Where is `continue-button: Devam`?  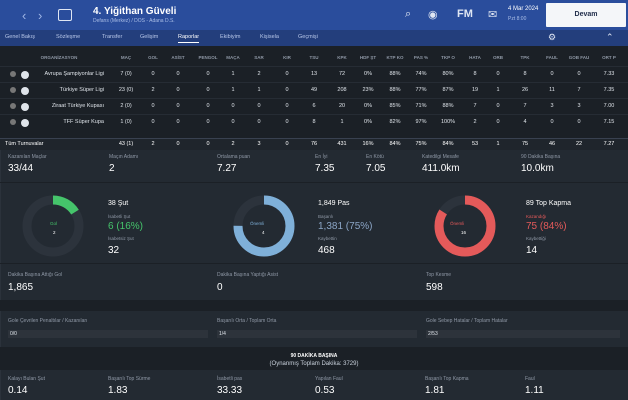 continue-button: Devam is located at coordinates (586, 15).